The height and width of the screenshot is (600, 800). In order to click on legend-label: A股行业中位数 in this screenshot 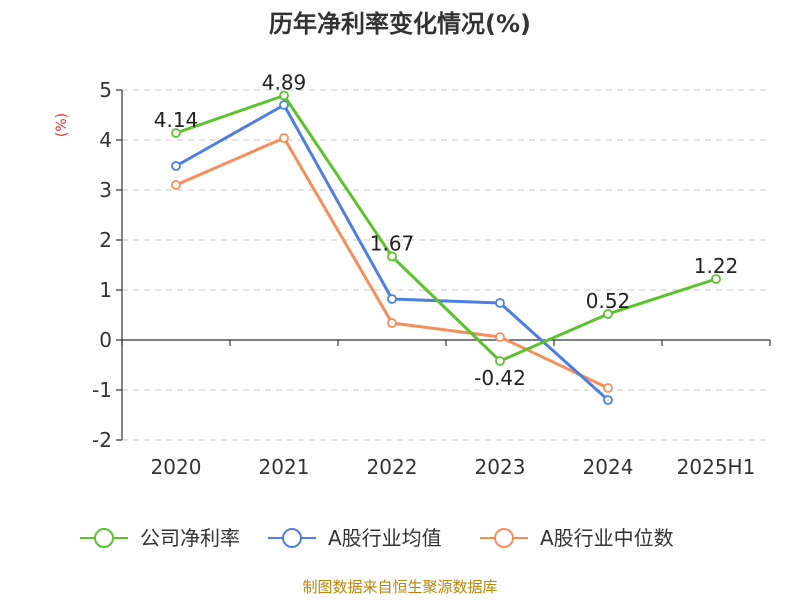, I will do `click(607, 538)`.